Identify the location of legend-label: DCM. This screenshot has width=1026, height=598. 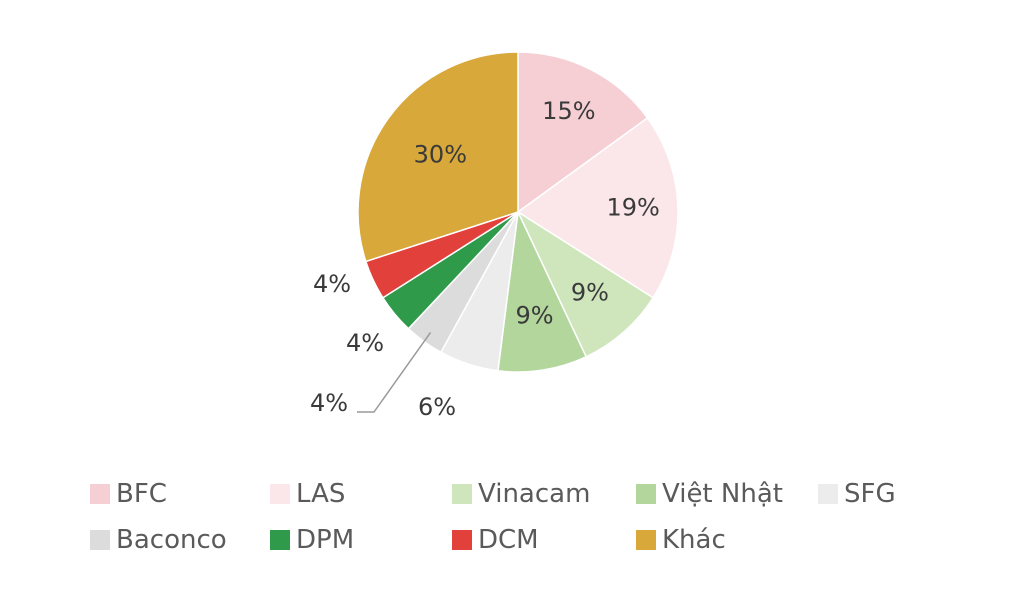
(508, 540).